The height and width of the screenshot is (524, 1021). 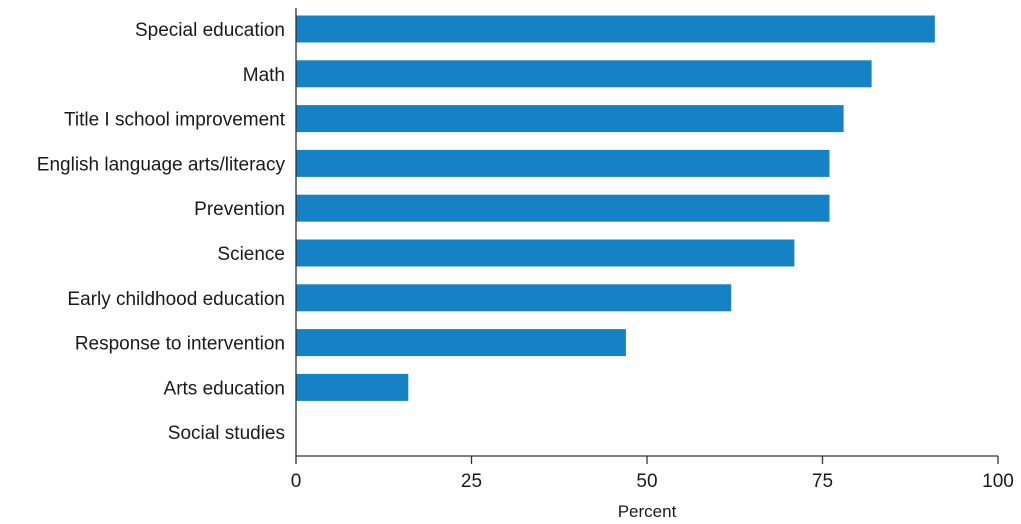 I want to click on category-label-2: Title I school improvement, so click(x=175, y=120).